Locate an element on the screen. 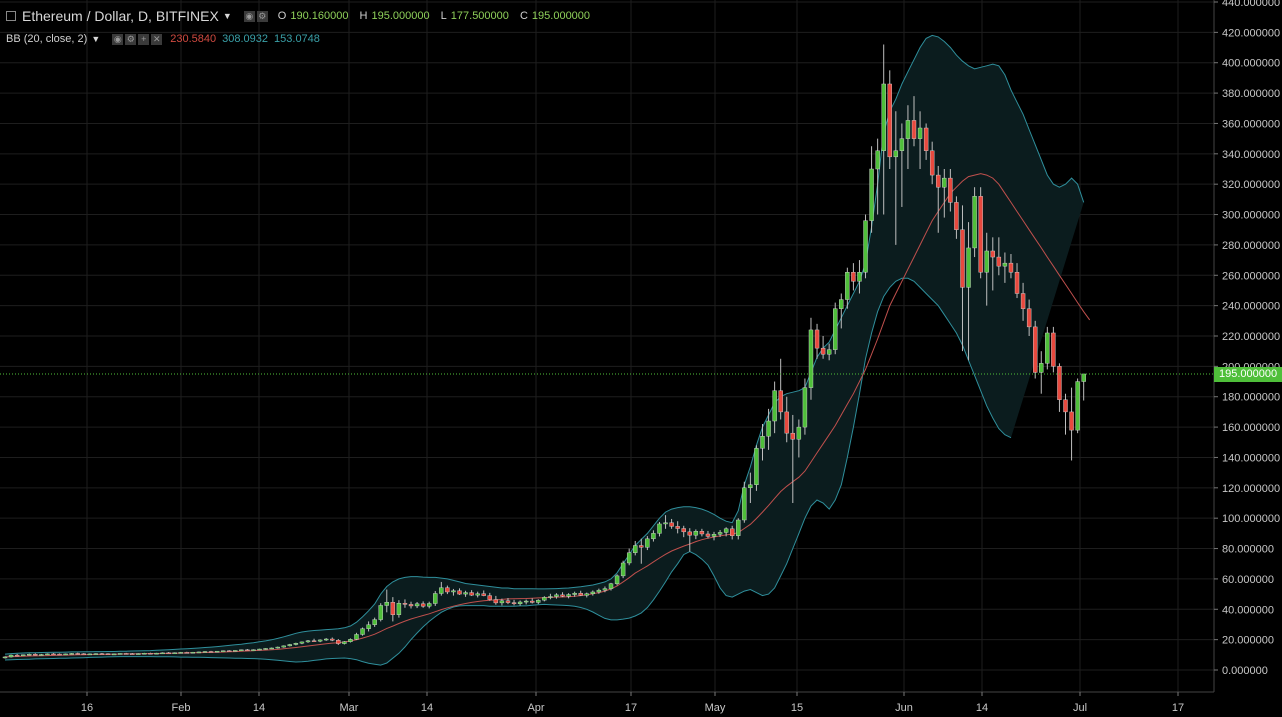 The height and width of the screenshot is (717, 1282). caret-down-icon: ▼ is located at coordinates (227, 16).